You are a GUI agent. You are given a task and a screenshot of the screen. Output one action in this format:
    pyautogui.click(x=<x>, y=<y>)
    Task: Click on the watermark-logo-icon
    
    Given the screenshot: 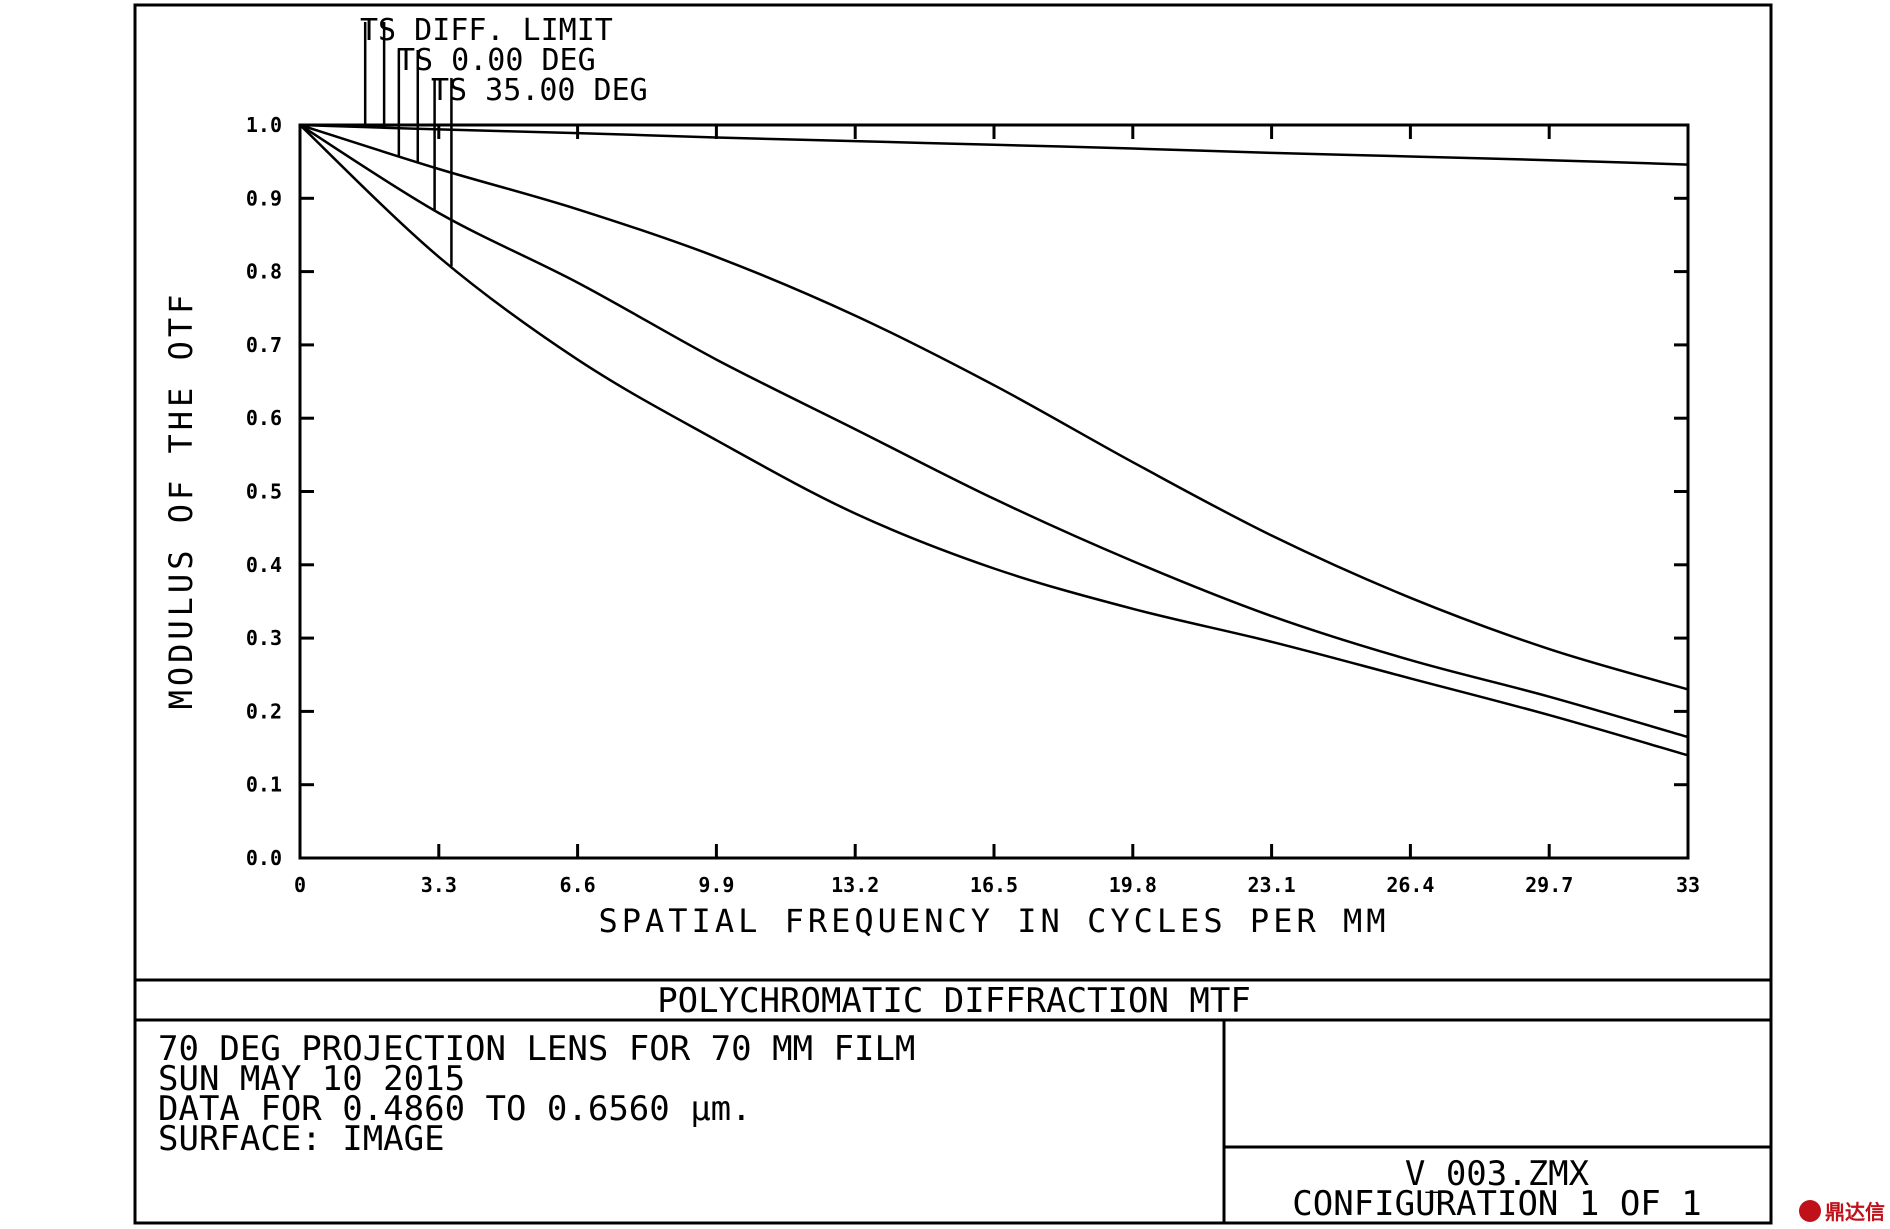 What is the action you would take?
    pyautogui.click(x=1810, y=1211)
    